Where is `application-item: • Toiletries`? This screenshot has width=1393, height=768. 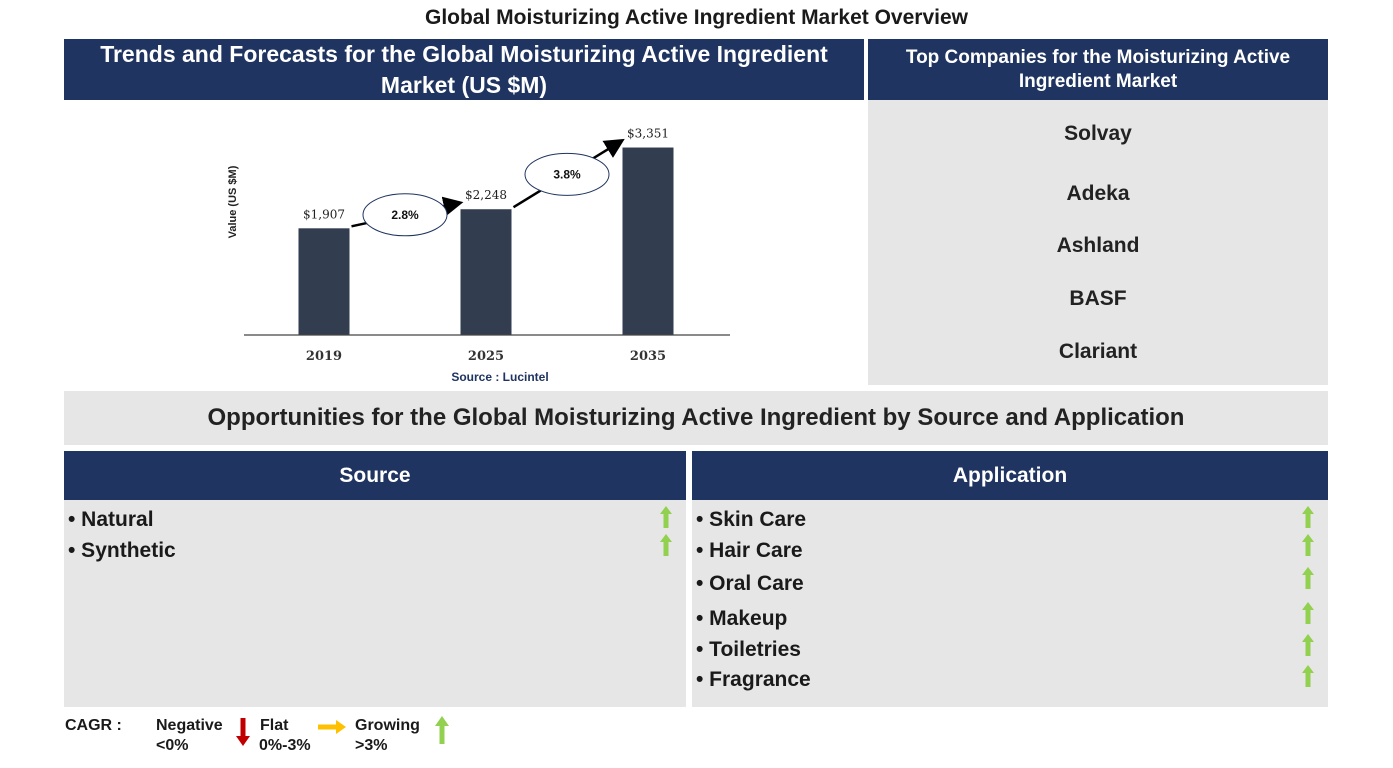 application-item: • Toiletries is located at coordinates (748, 649).